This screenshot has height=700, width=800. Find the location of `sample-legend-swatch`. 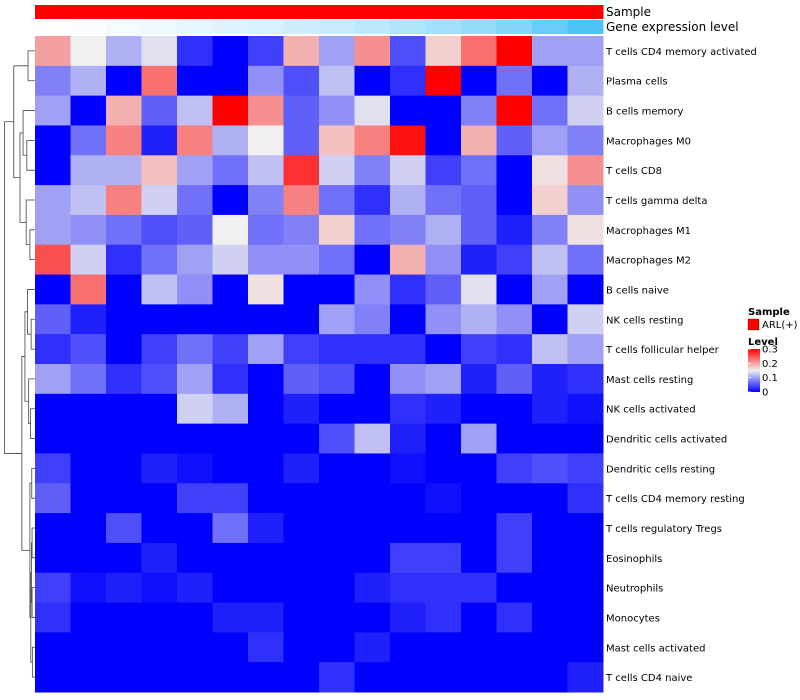

sample-legend-swatch is located at coordinates (753, 324).